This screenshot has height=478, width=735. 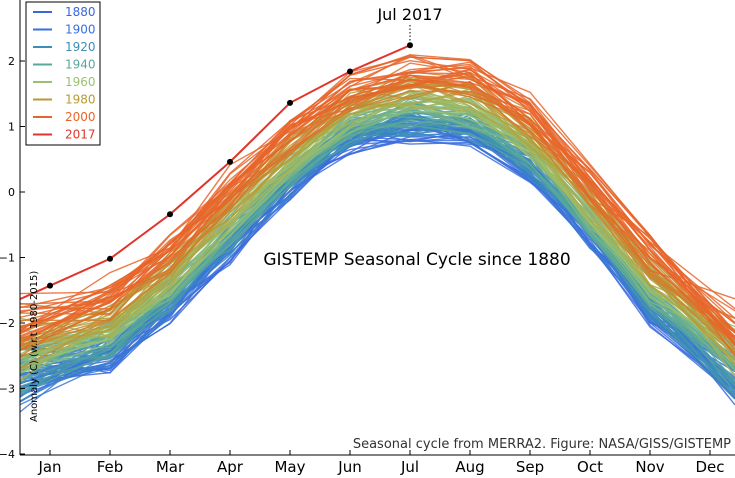 I want to click on legend-label: 1940, so click(x=80, y=65).